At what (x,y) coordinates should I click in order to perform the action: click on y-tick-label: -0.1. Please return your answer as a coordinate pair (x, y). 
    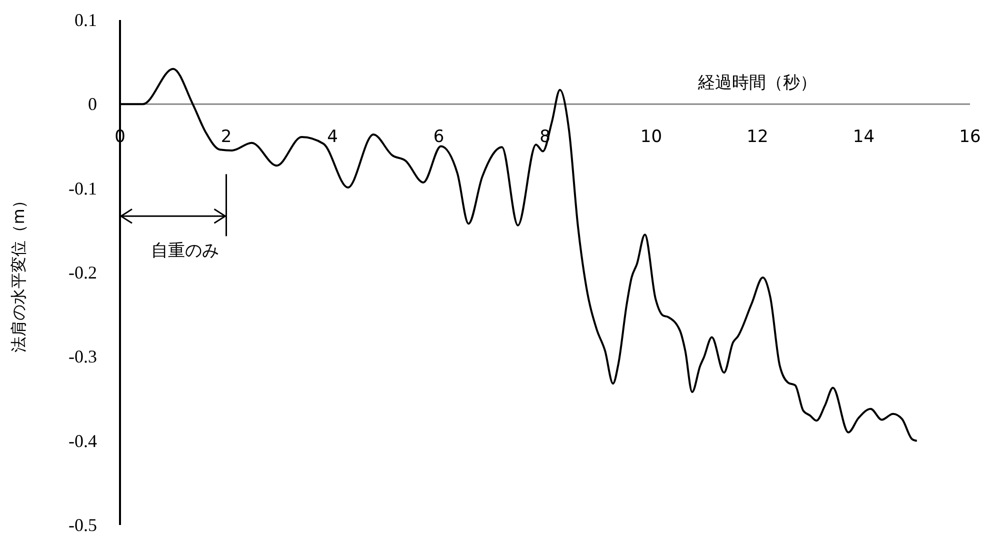
    Looking at the image, I should click on (82, 188).